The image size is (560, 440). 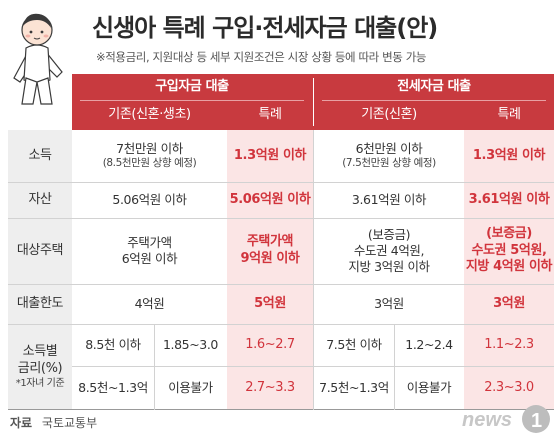 What do you see at coordinates (389, 303) in the screenshot?
I see `limit-lease-base: 3억원` at bounding box center [389, 303].